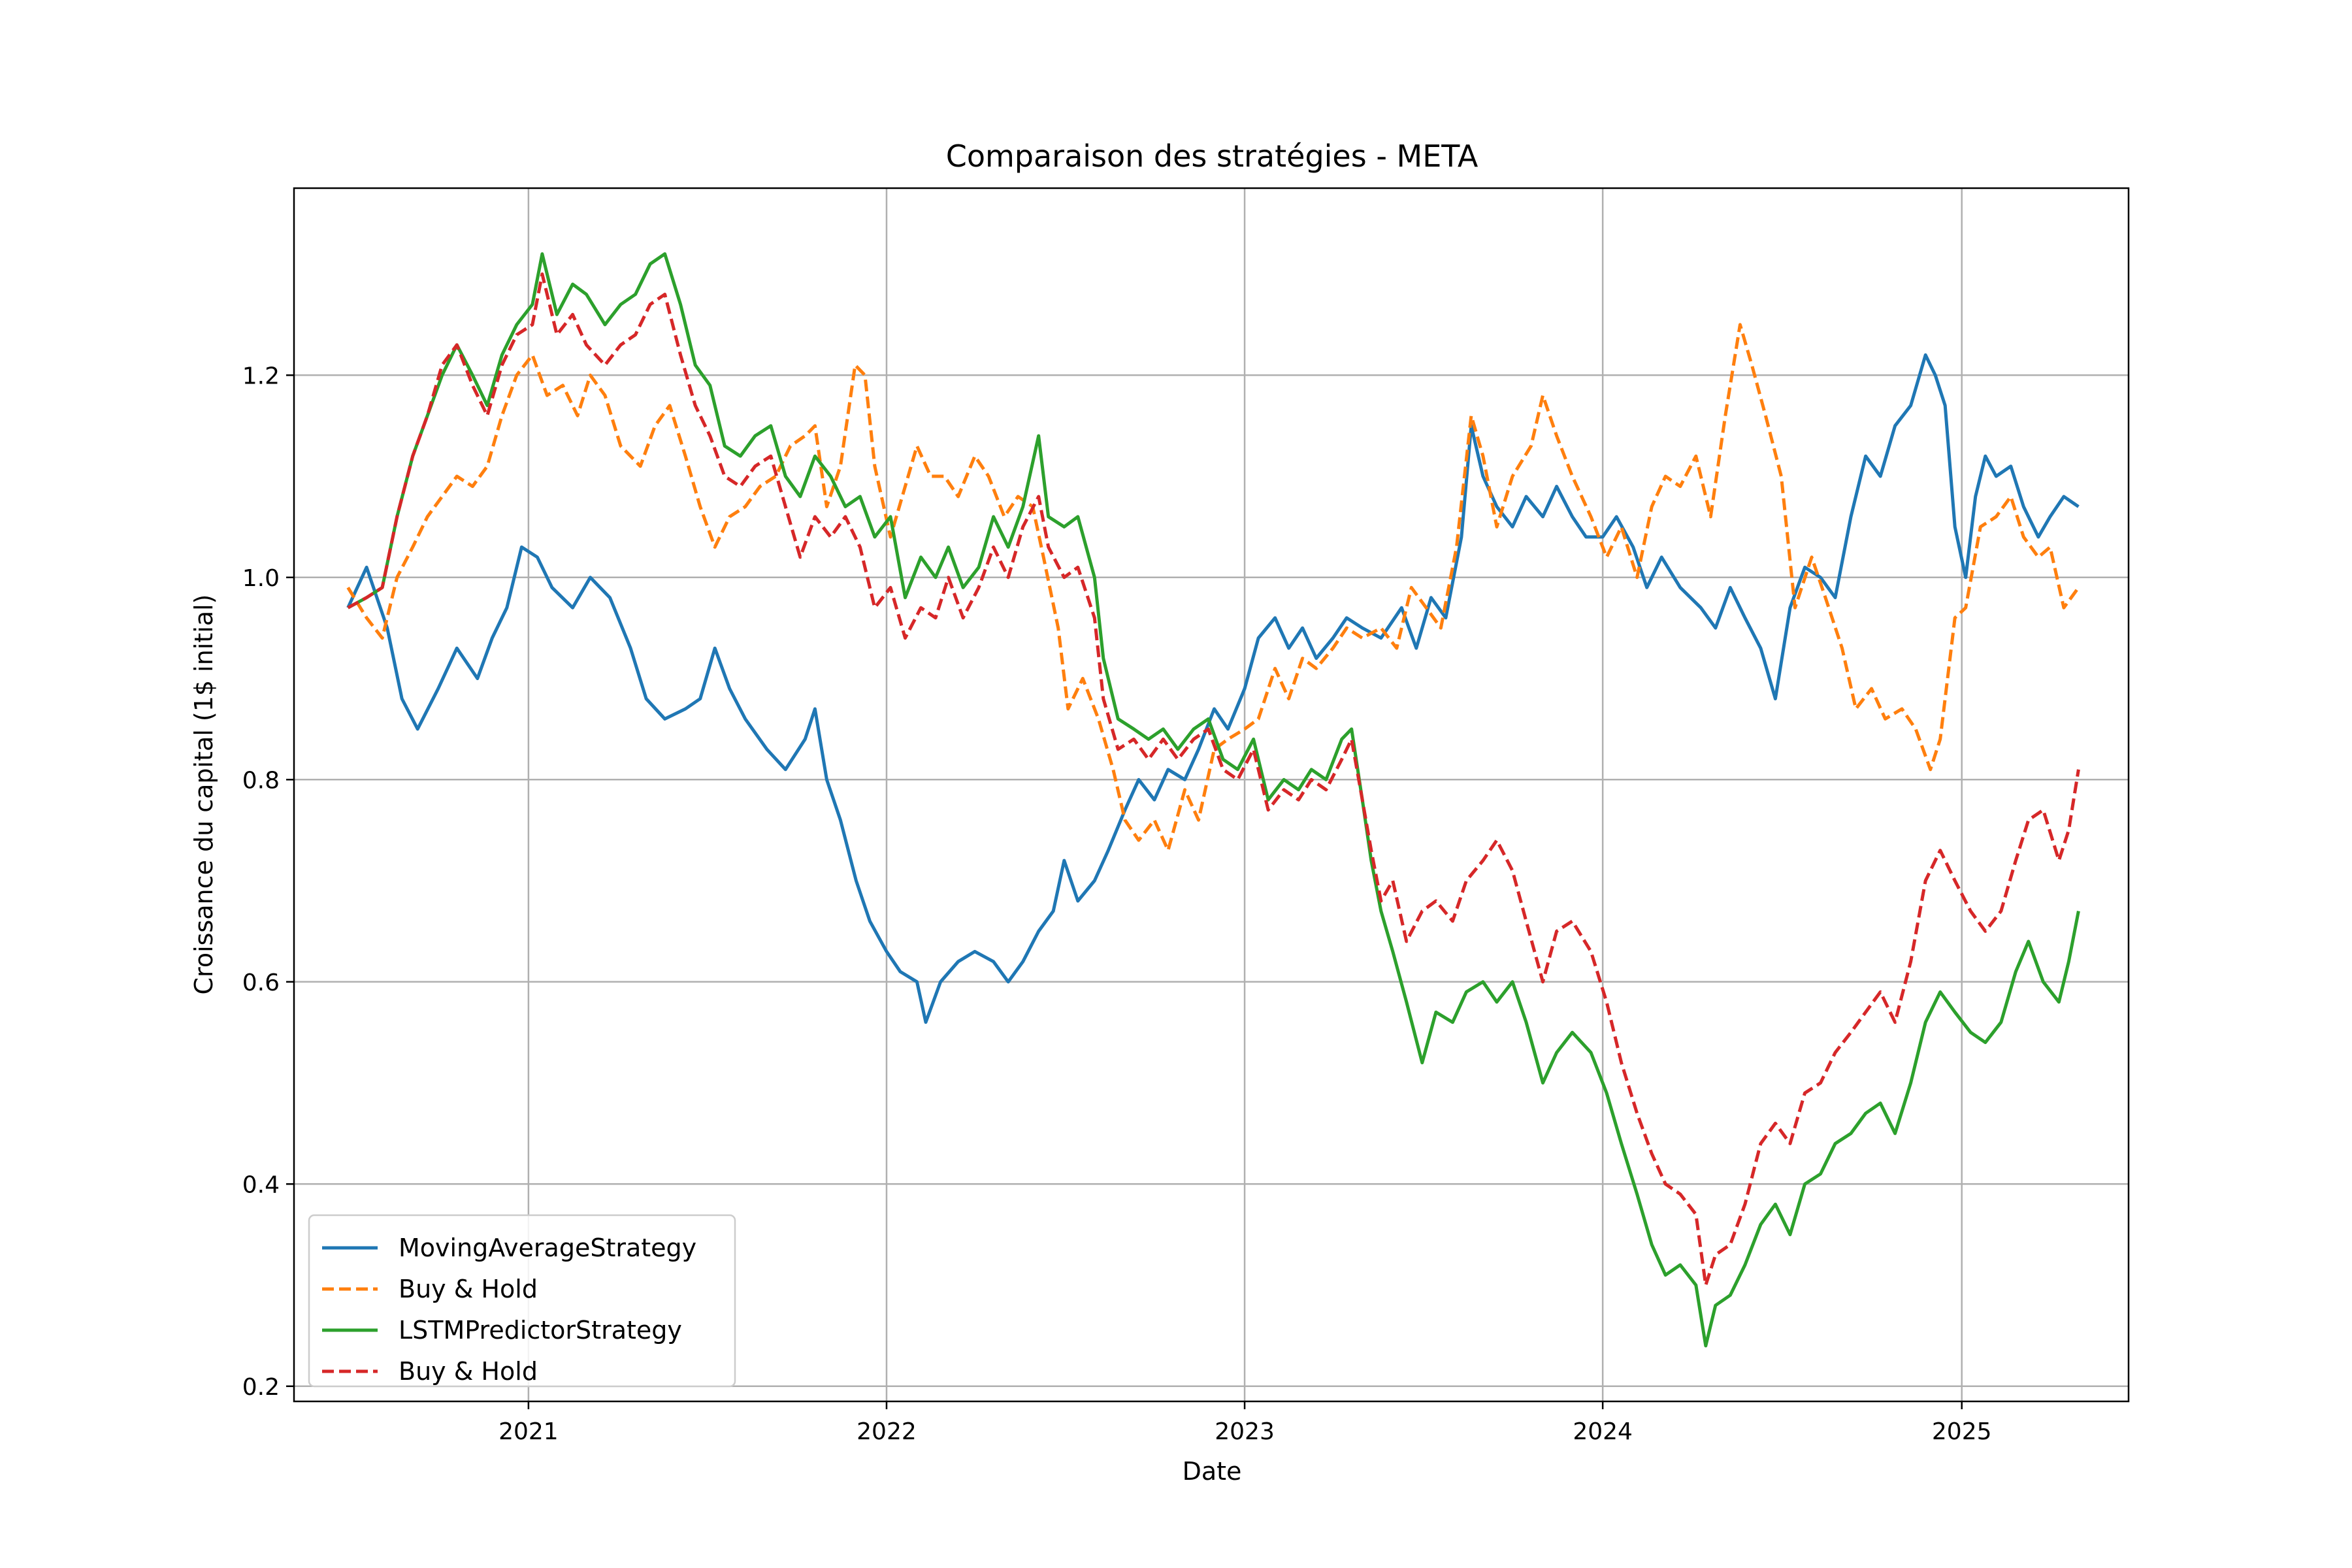 The image size is (2352, 1568). Describe the element at coordinates (1212, 156) in the screenshot. I see `chart-title: Comparaison des stratégies - META` at that location.